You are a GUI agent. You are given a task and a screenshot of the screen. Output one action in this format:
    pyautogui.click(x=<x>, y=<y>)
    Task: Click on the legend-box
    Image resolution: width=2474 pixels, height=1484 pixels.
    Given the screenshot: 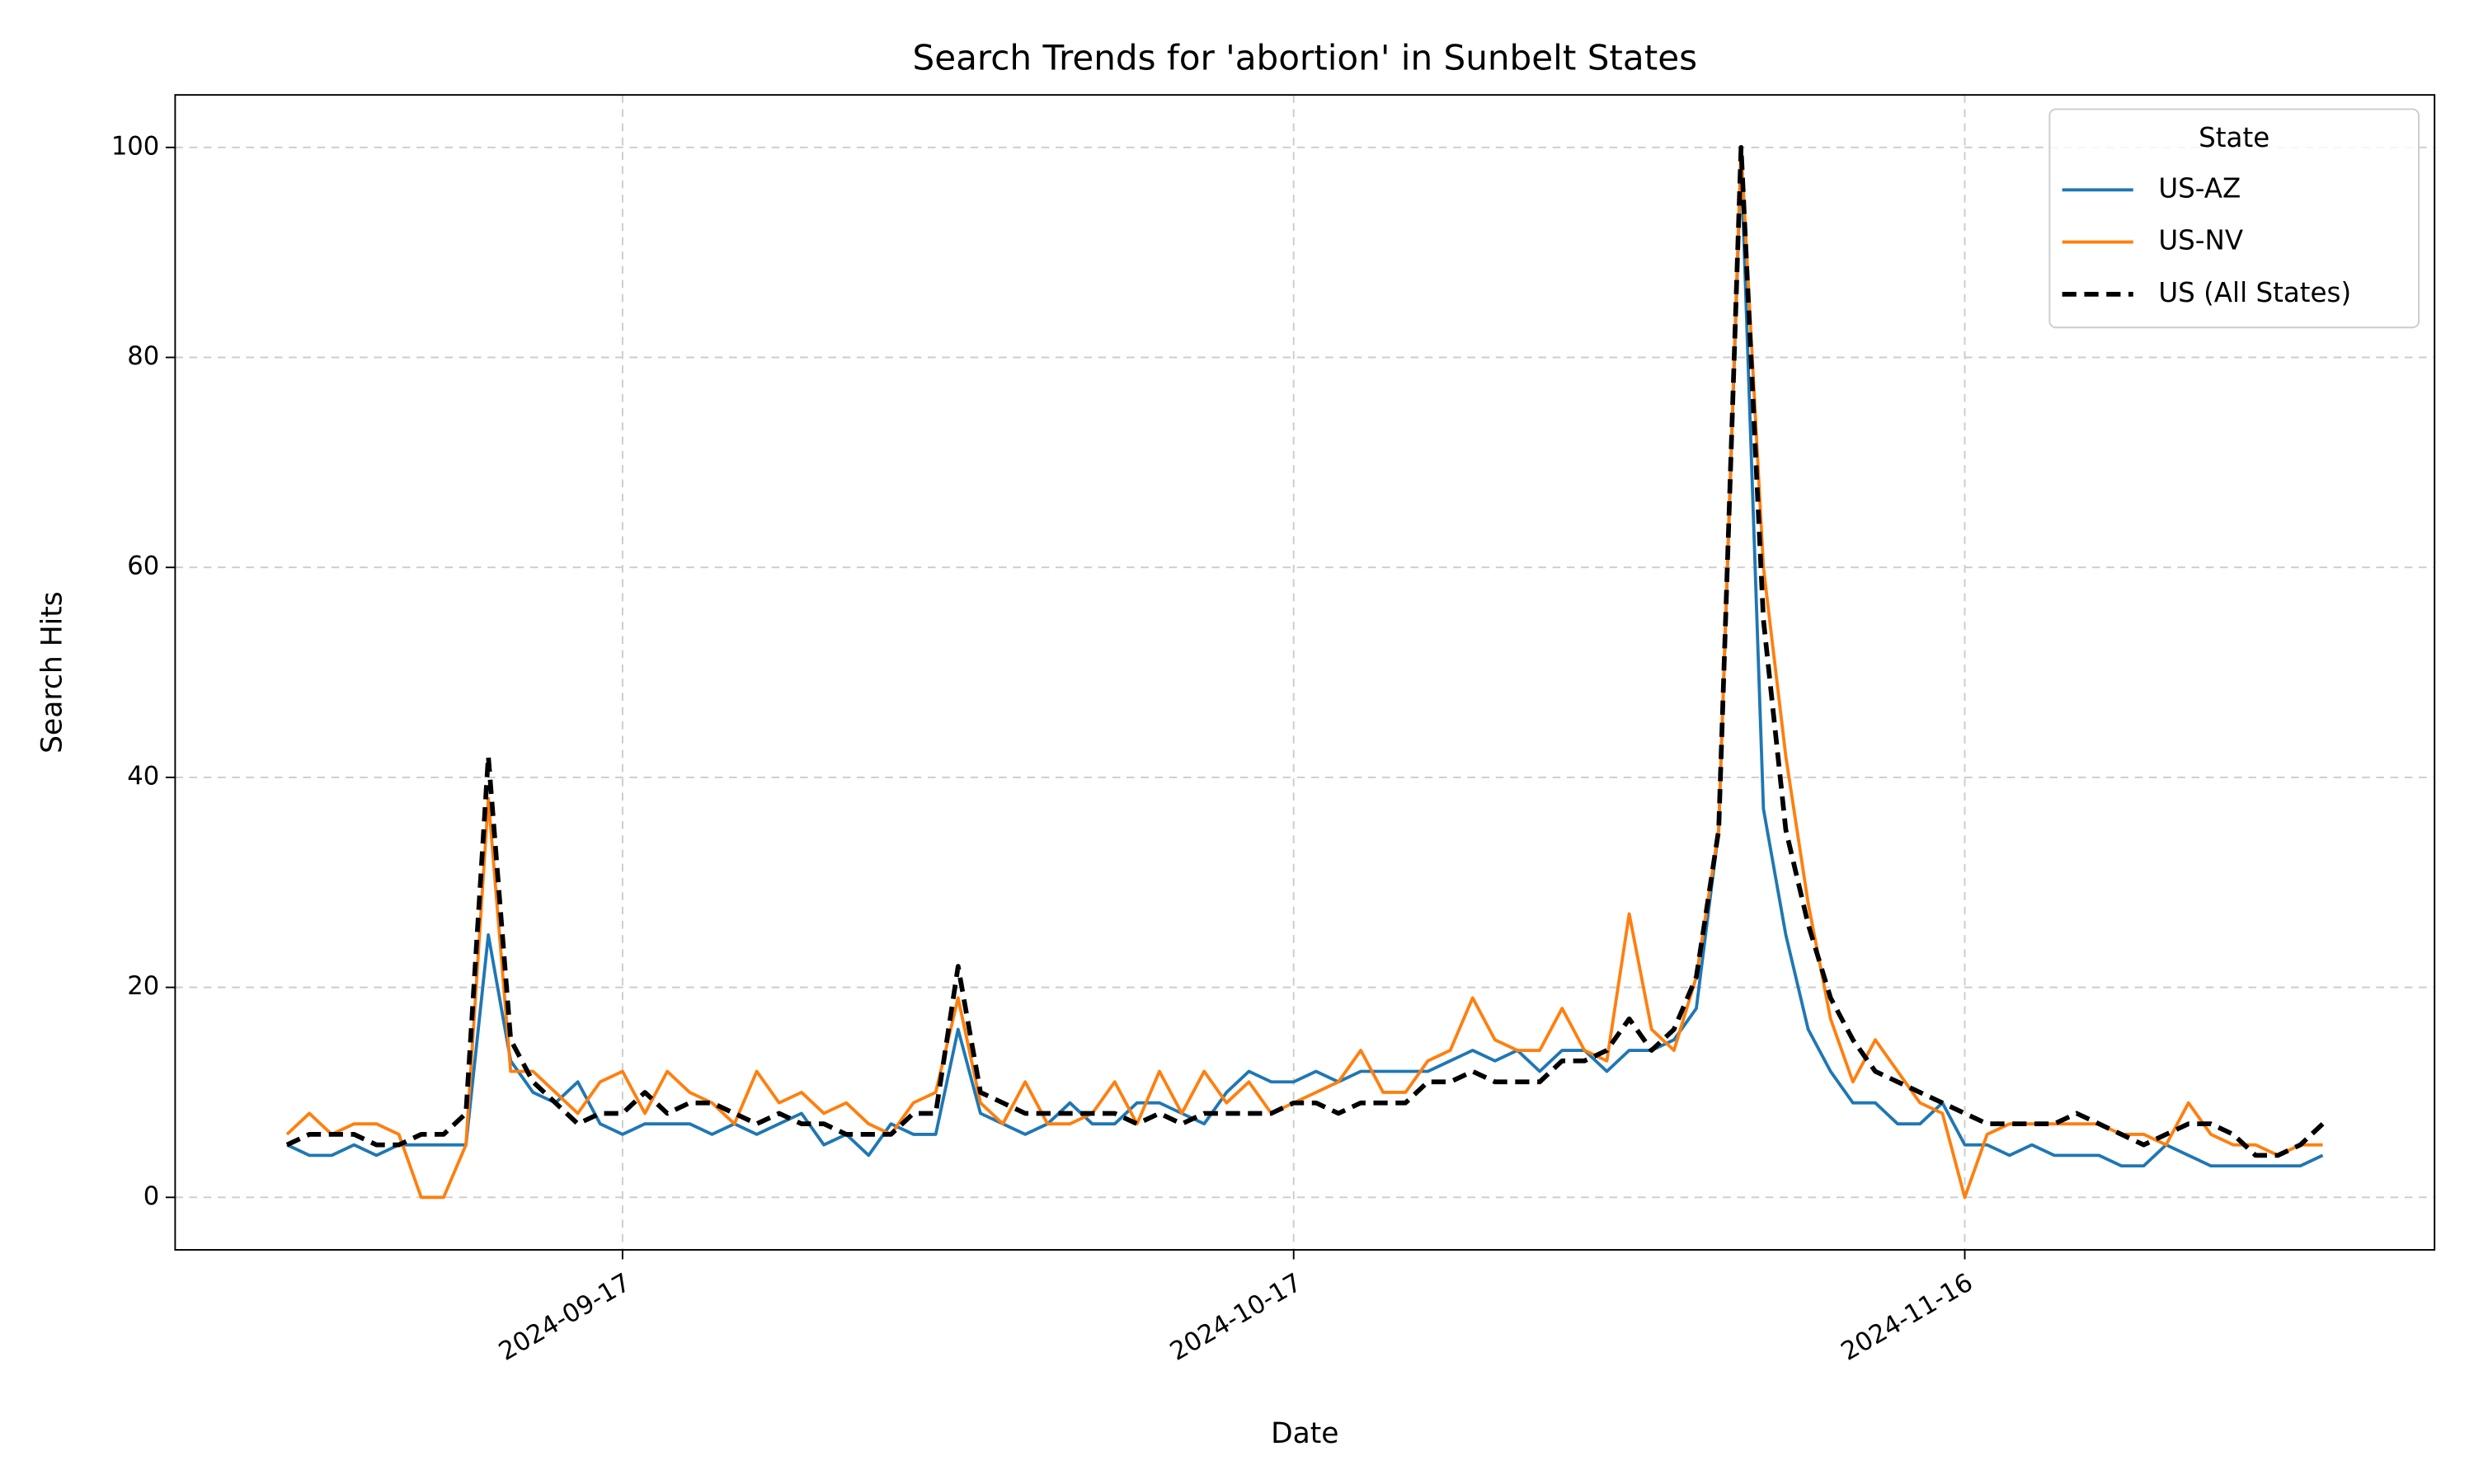 What is the action you would take?
    pyautogui.click(x=2234, y=219)
    